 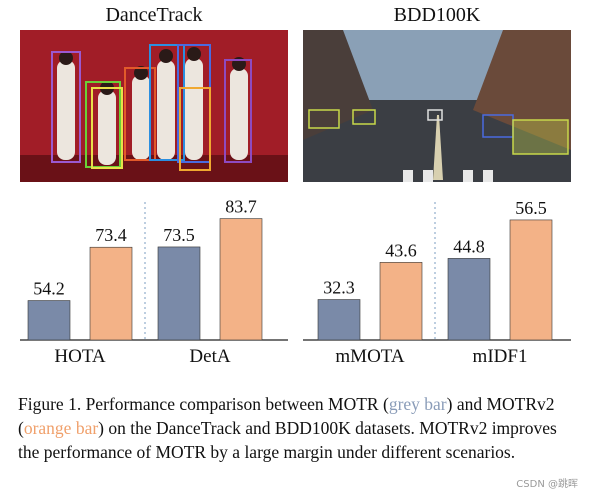 I want to click on dancetrack-title: DanceTrack, so click(x=154, y=15).